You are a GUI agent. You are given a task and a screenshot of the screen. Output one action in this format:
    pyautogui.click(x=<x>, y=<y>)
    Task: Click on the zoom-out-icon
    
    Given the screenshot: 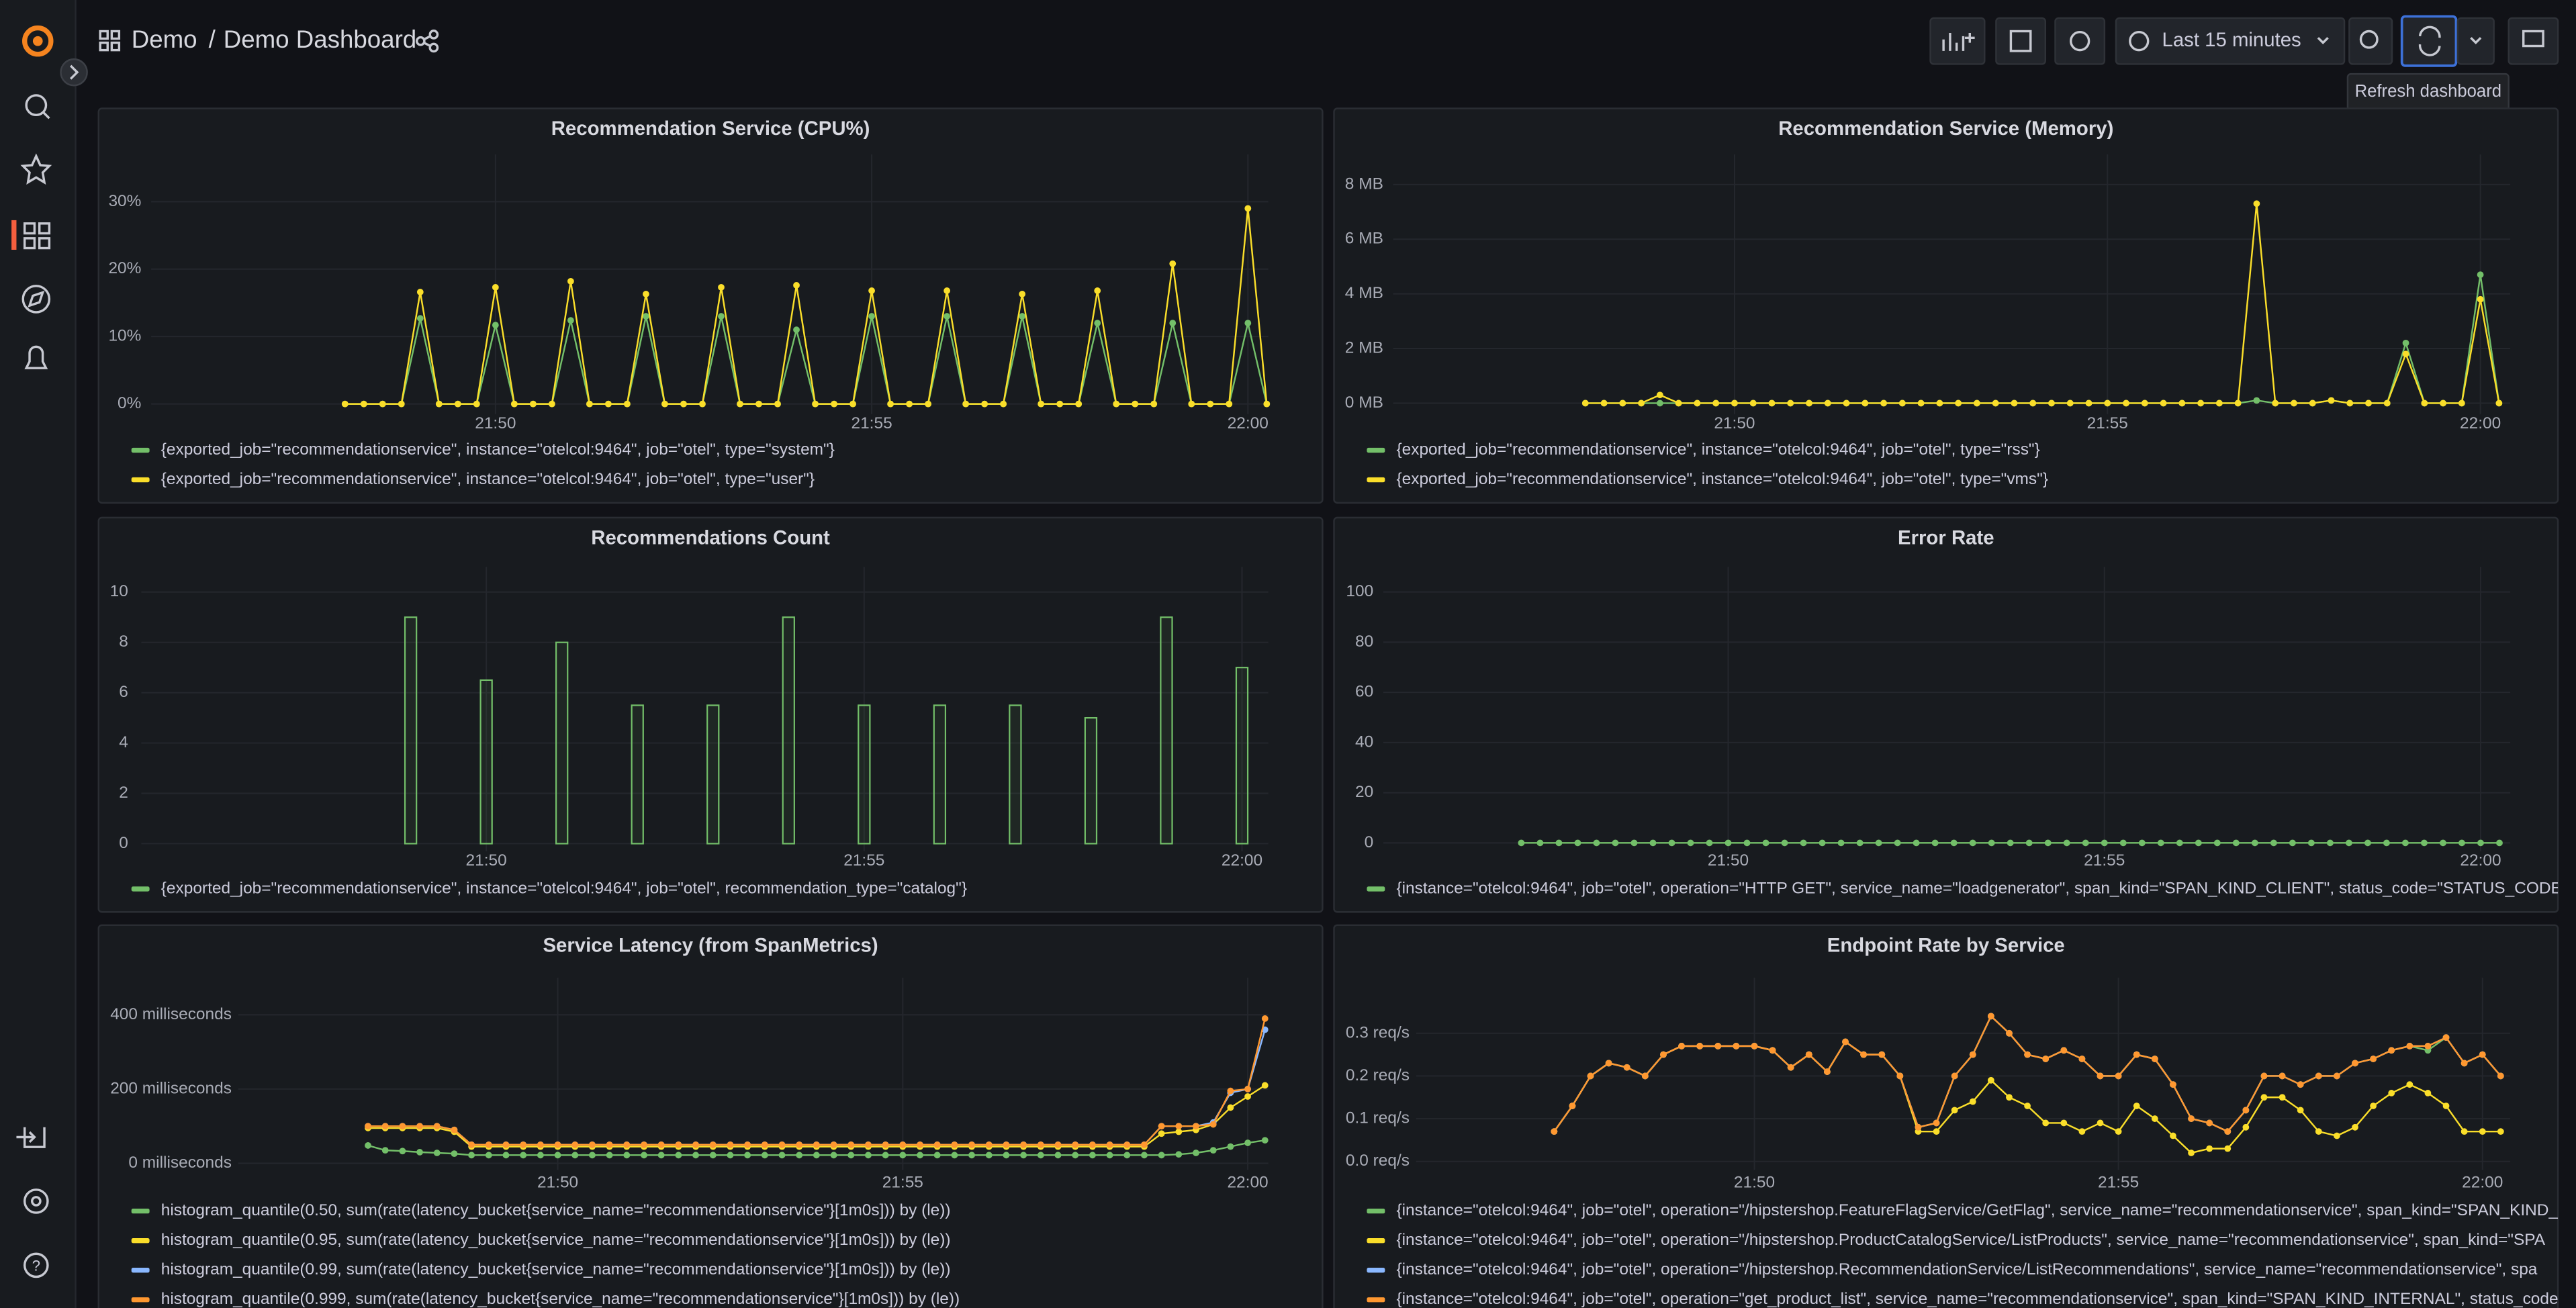 What is the action you would take?
    pyautogui.click(x=2369, y=40)
    